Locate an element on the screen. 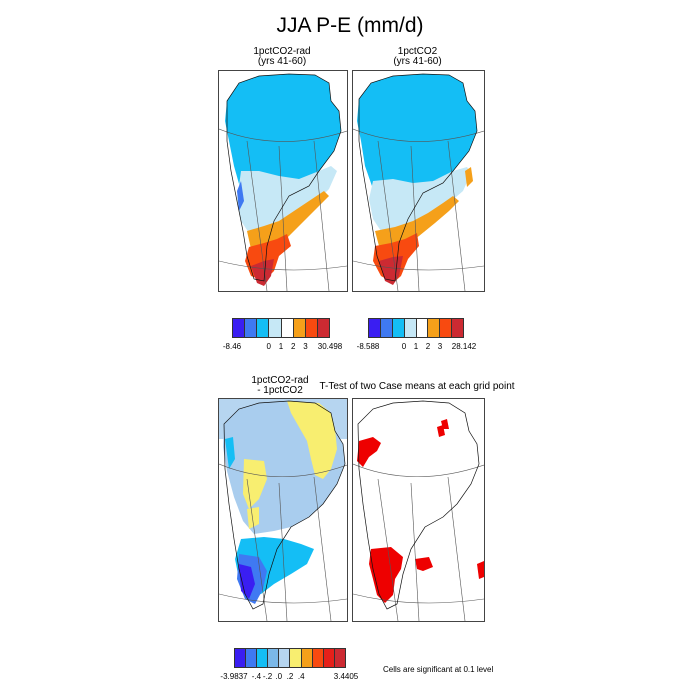 This screenshot has height=700, width=700. greenland-field-p3 is located at coordinates (284, 502).